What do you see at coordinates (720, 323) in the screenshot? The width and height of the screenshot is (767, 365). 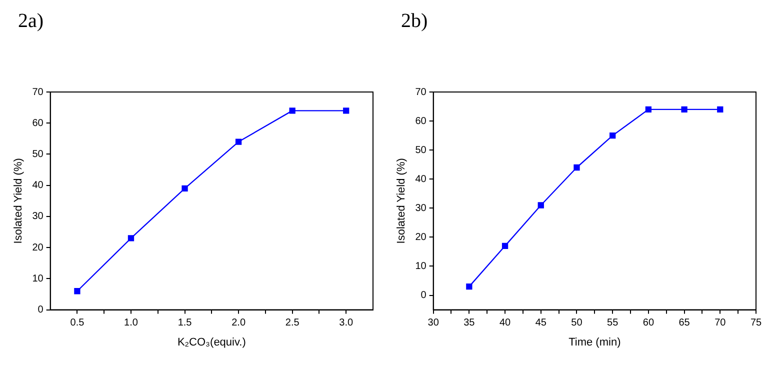 I see `x-tick-label: 70` at bounding box center [720, 323].